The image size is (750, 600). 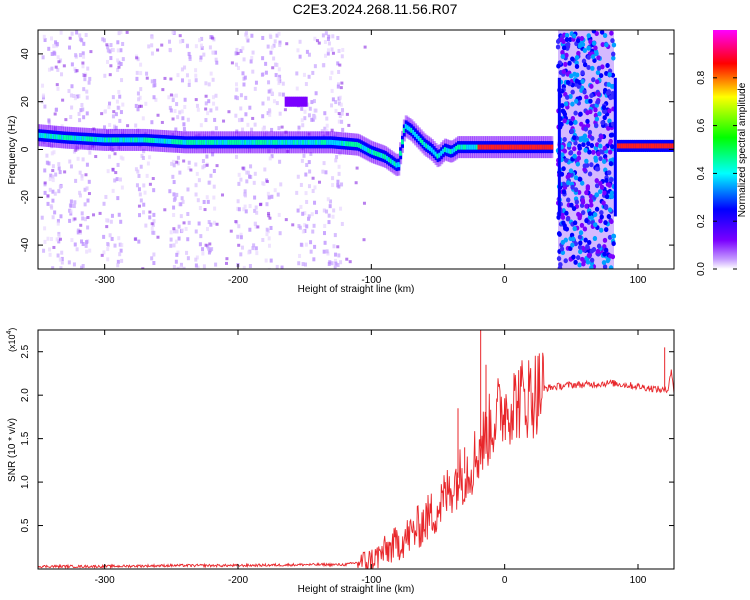 I want to click on spectrogram-x-label: Height of straight line (km), so click(x=356, y=289).